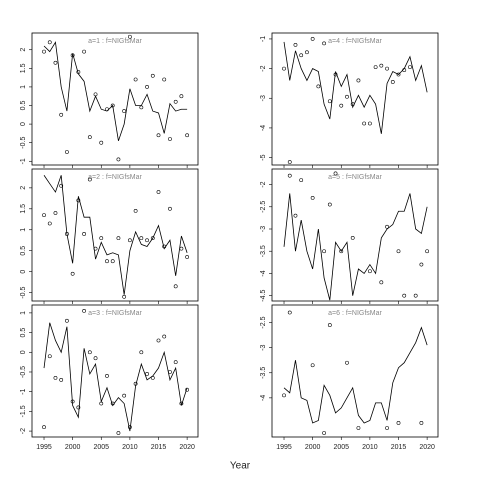  What do you see at coordinates (341, 447) in the screenshot?
I see `x-tick-label: 2005` at bounding box center [341, 447].